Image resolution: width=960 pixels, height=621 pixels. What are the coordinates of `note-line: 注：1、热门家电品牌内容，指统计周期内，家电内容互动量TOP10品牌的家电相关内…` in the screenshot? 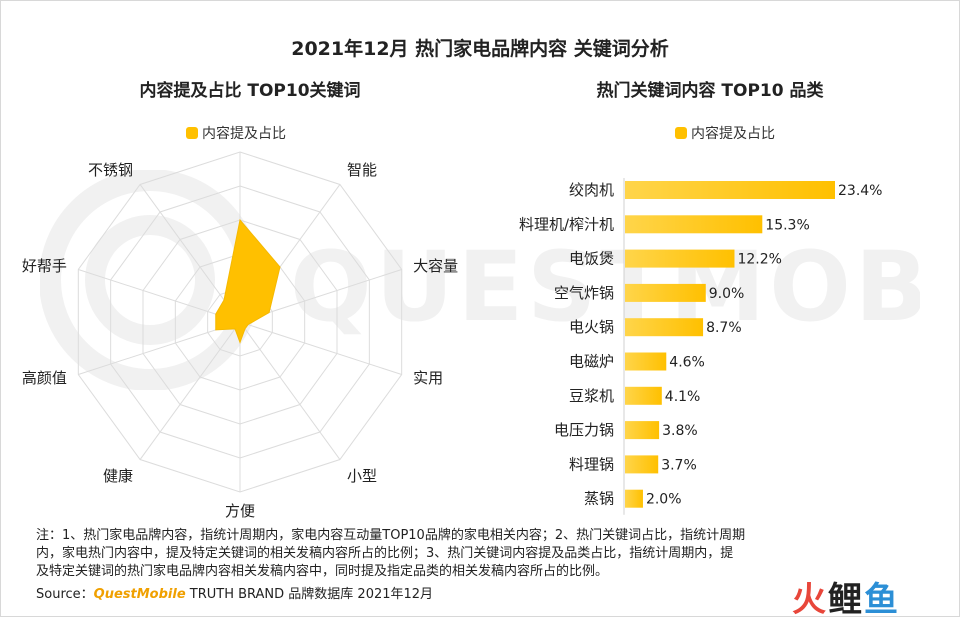 It's located at (391, 535).